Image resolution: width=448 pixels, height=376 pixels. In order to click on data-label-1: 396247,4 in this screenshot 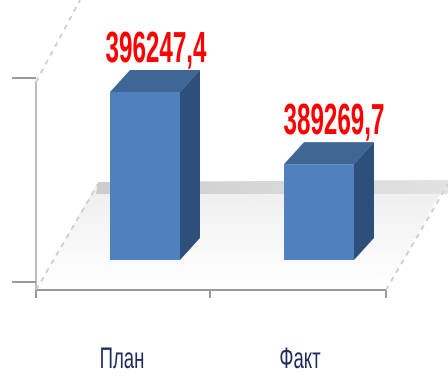, I will do `click(156, 47)`.